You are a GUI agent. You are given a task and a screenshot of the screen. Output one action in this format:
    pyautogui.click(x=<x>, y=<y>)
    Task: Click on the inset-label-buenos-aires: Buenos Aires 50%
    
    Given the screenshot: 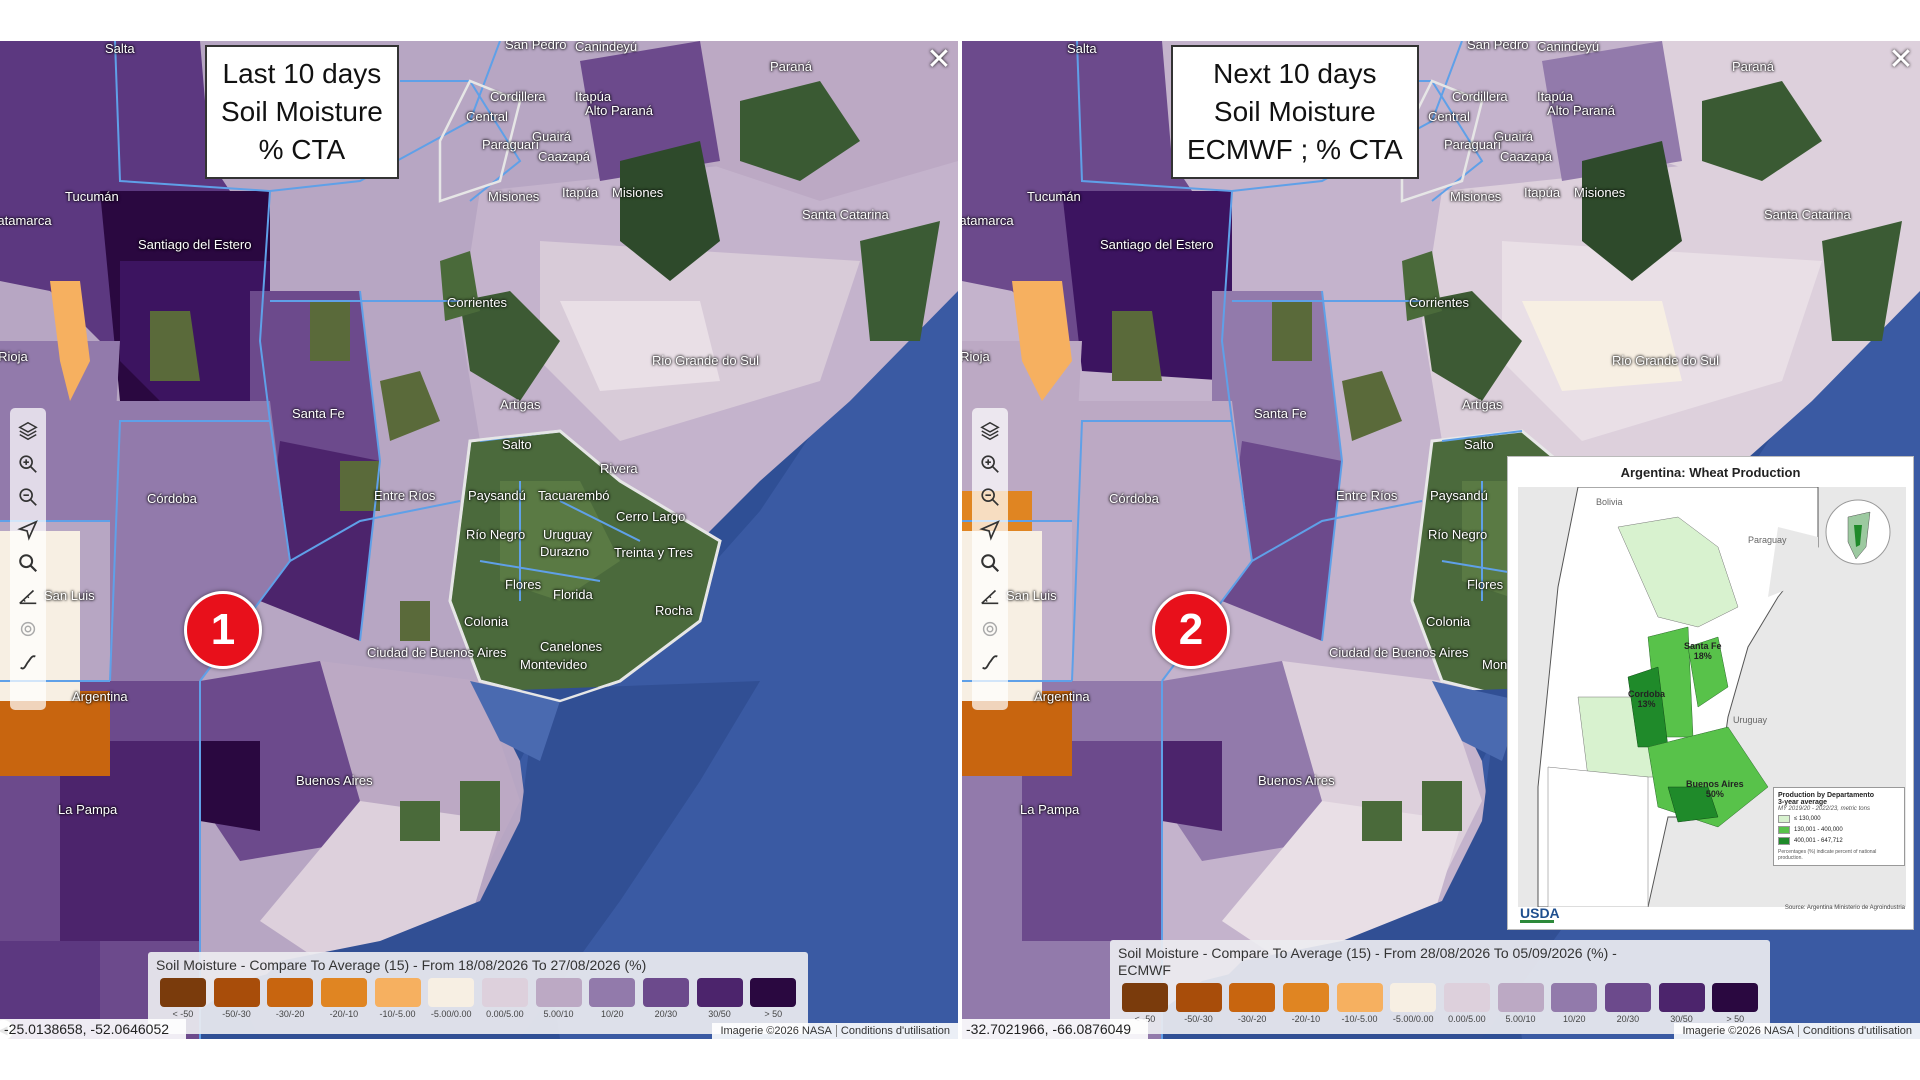 What is the action you would take?
    pyautogui.click(x=1715, y=789)
    